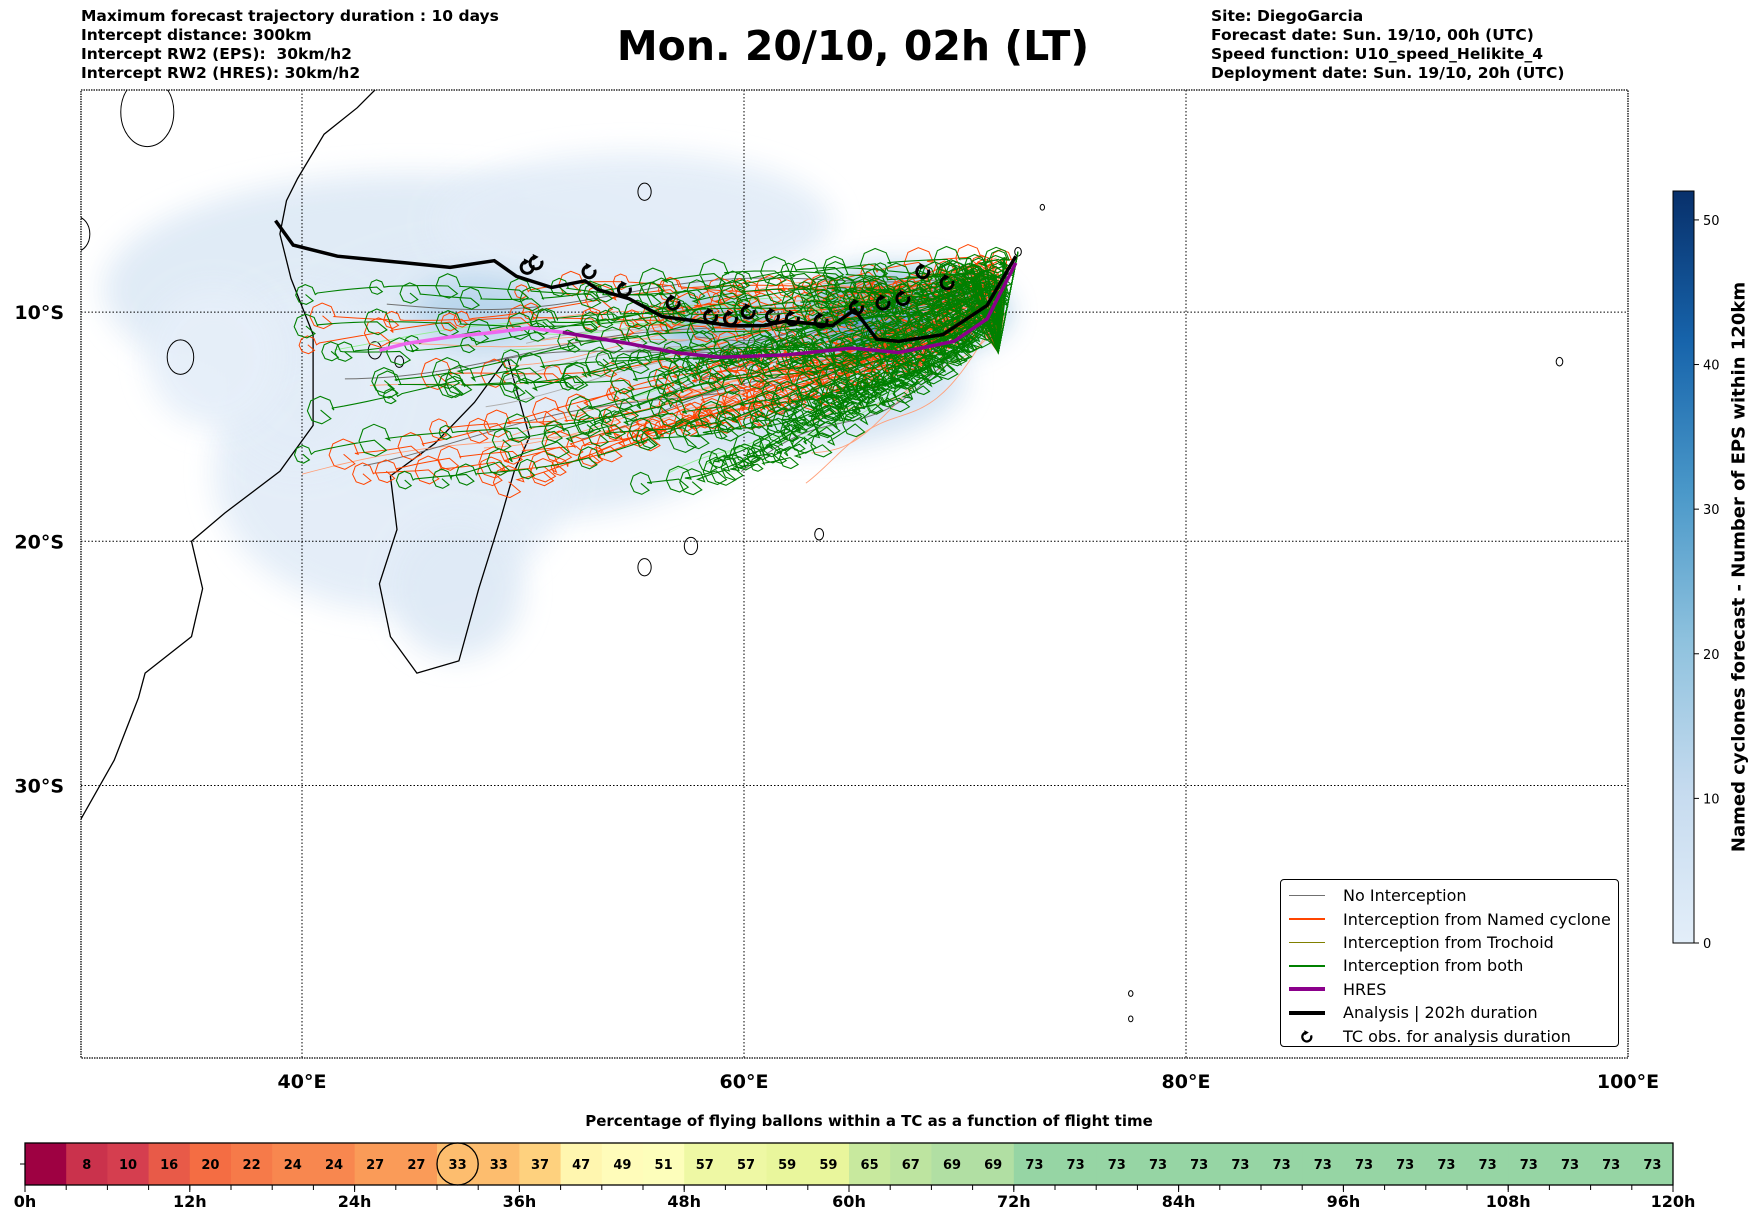  Describe the element at coordinates (458, 1165) in the screenshot. I see `tc-bar-value: 33` at that location.